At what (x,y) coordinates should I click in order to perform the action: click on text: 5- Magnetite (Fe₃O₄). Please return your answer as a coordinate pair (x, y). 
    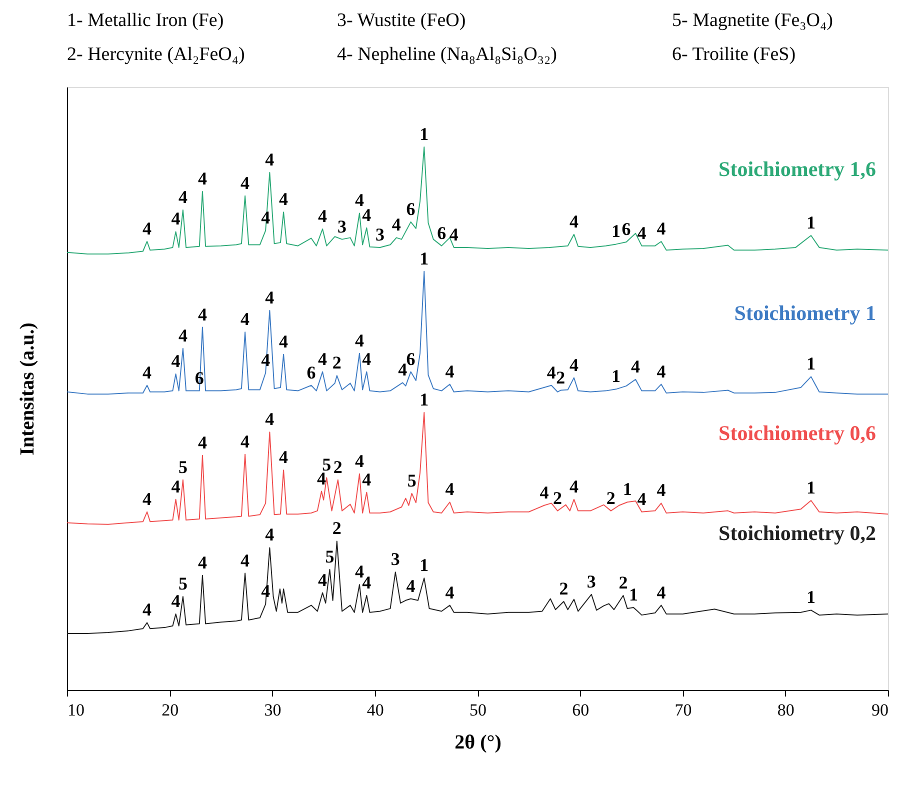
    Looking at the image, I should click on (752, 20).